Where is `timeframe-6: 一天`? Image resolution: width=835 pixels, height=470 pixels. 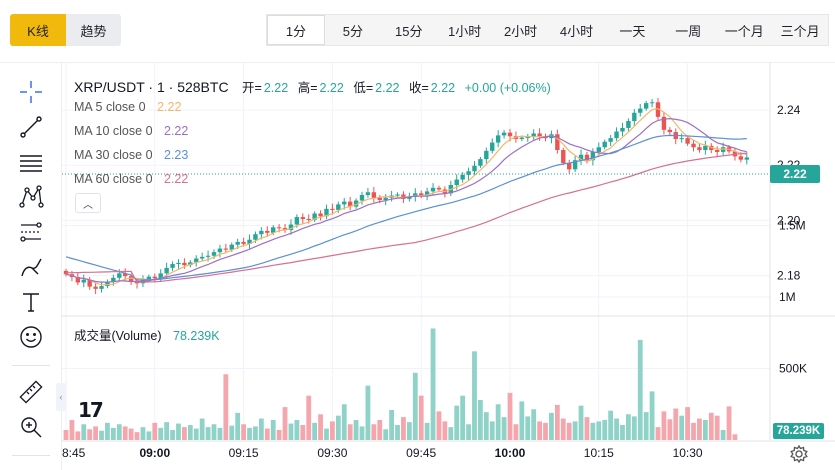 timeframe-6: 一天 is located at coordinates (632, 31).